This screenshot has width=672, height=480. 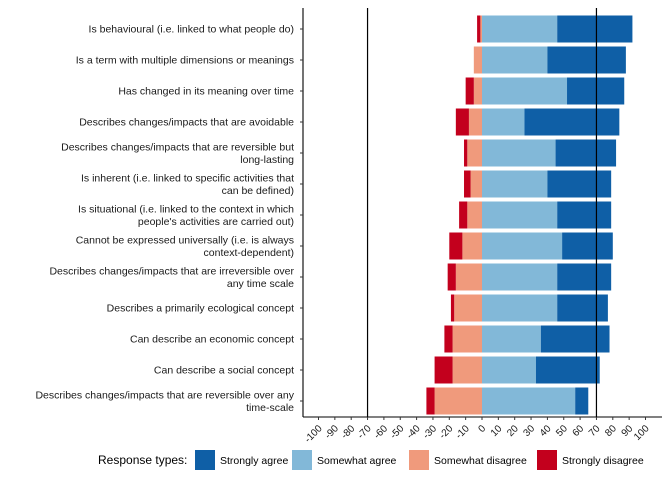 I want to click on x-tick-label: 20, so click(x=513, y=431).